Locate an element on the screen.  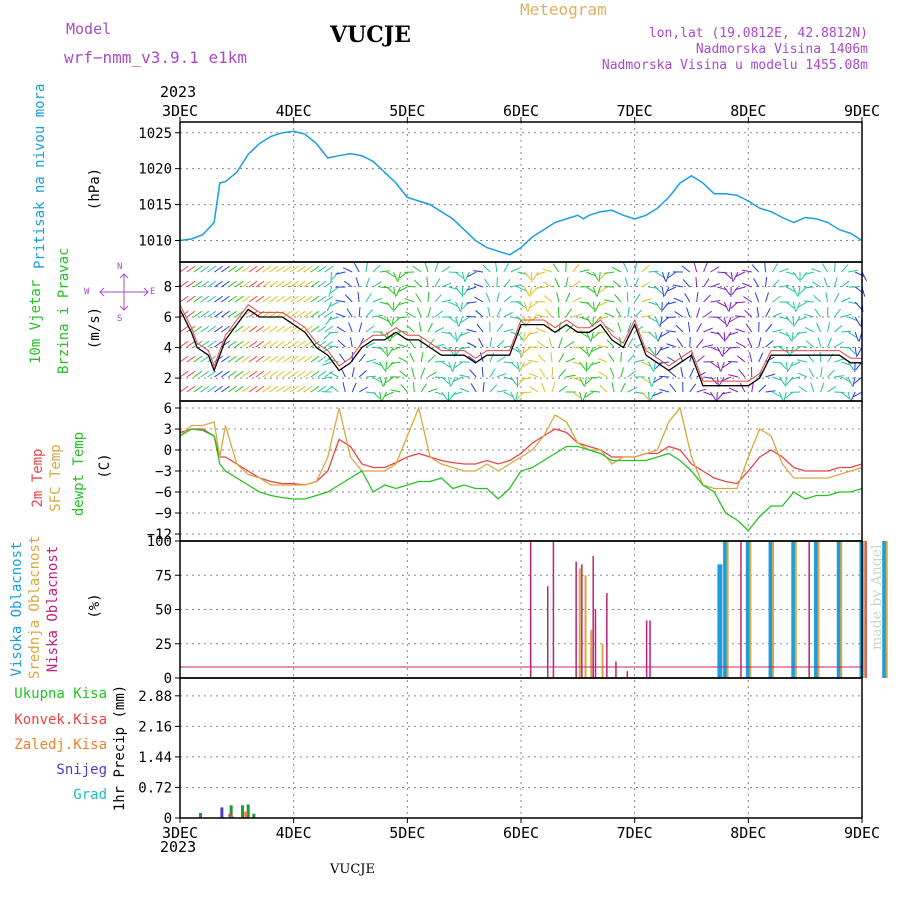
pressure-series-line is located at coordinates (521, 193).